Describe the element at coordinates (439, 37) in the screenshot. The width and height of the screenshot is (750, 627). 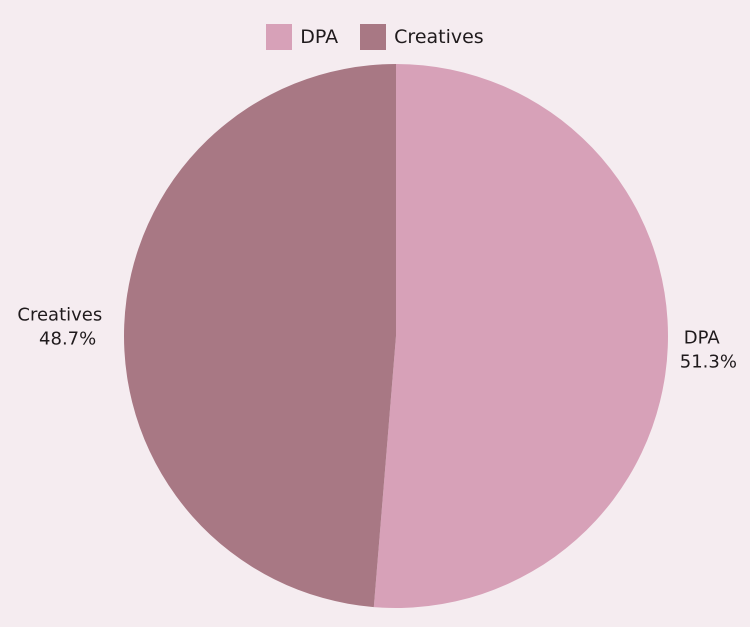
I see `legend-label-creatives: Creatives` at that location.